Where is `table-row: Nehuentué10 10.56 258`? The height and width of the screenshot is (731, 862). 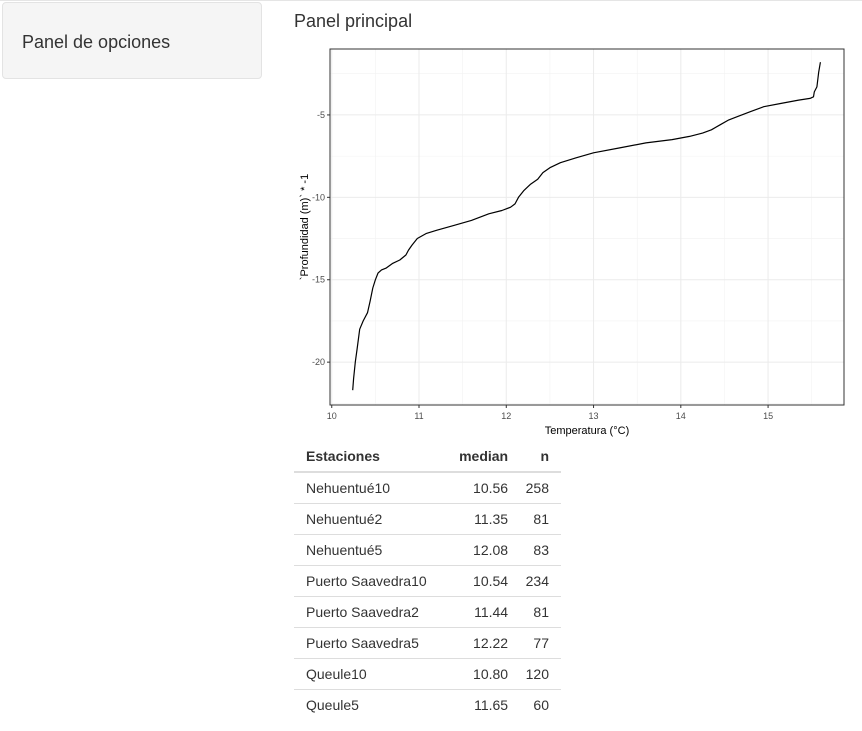
table-row: Nehuentué10 10.56 258 is located at coordinates (427, 487).